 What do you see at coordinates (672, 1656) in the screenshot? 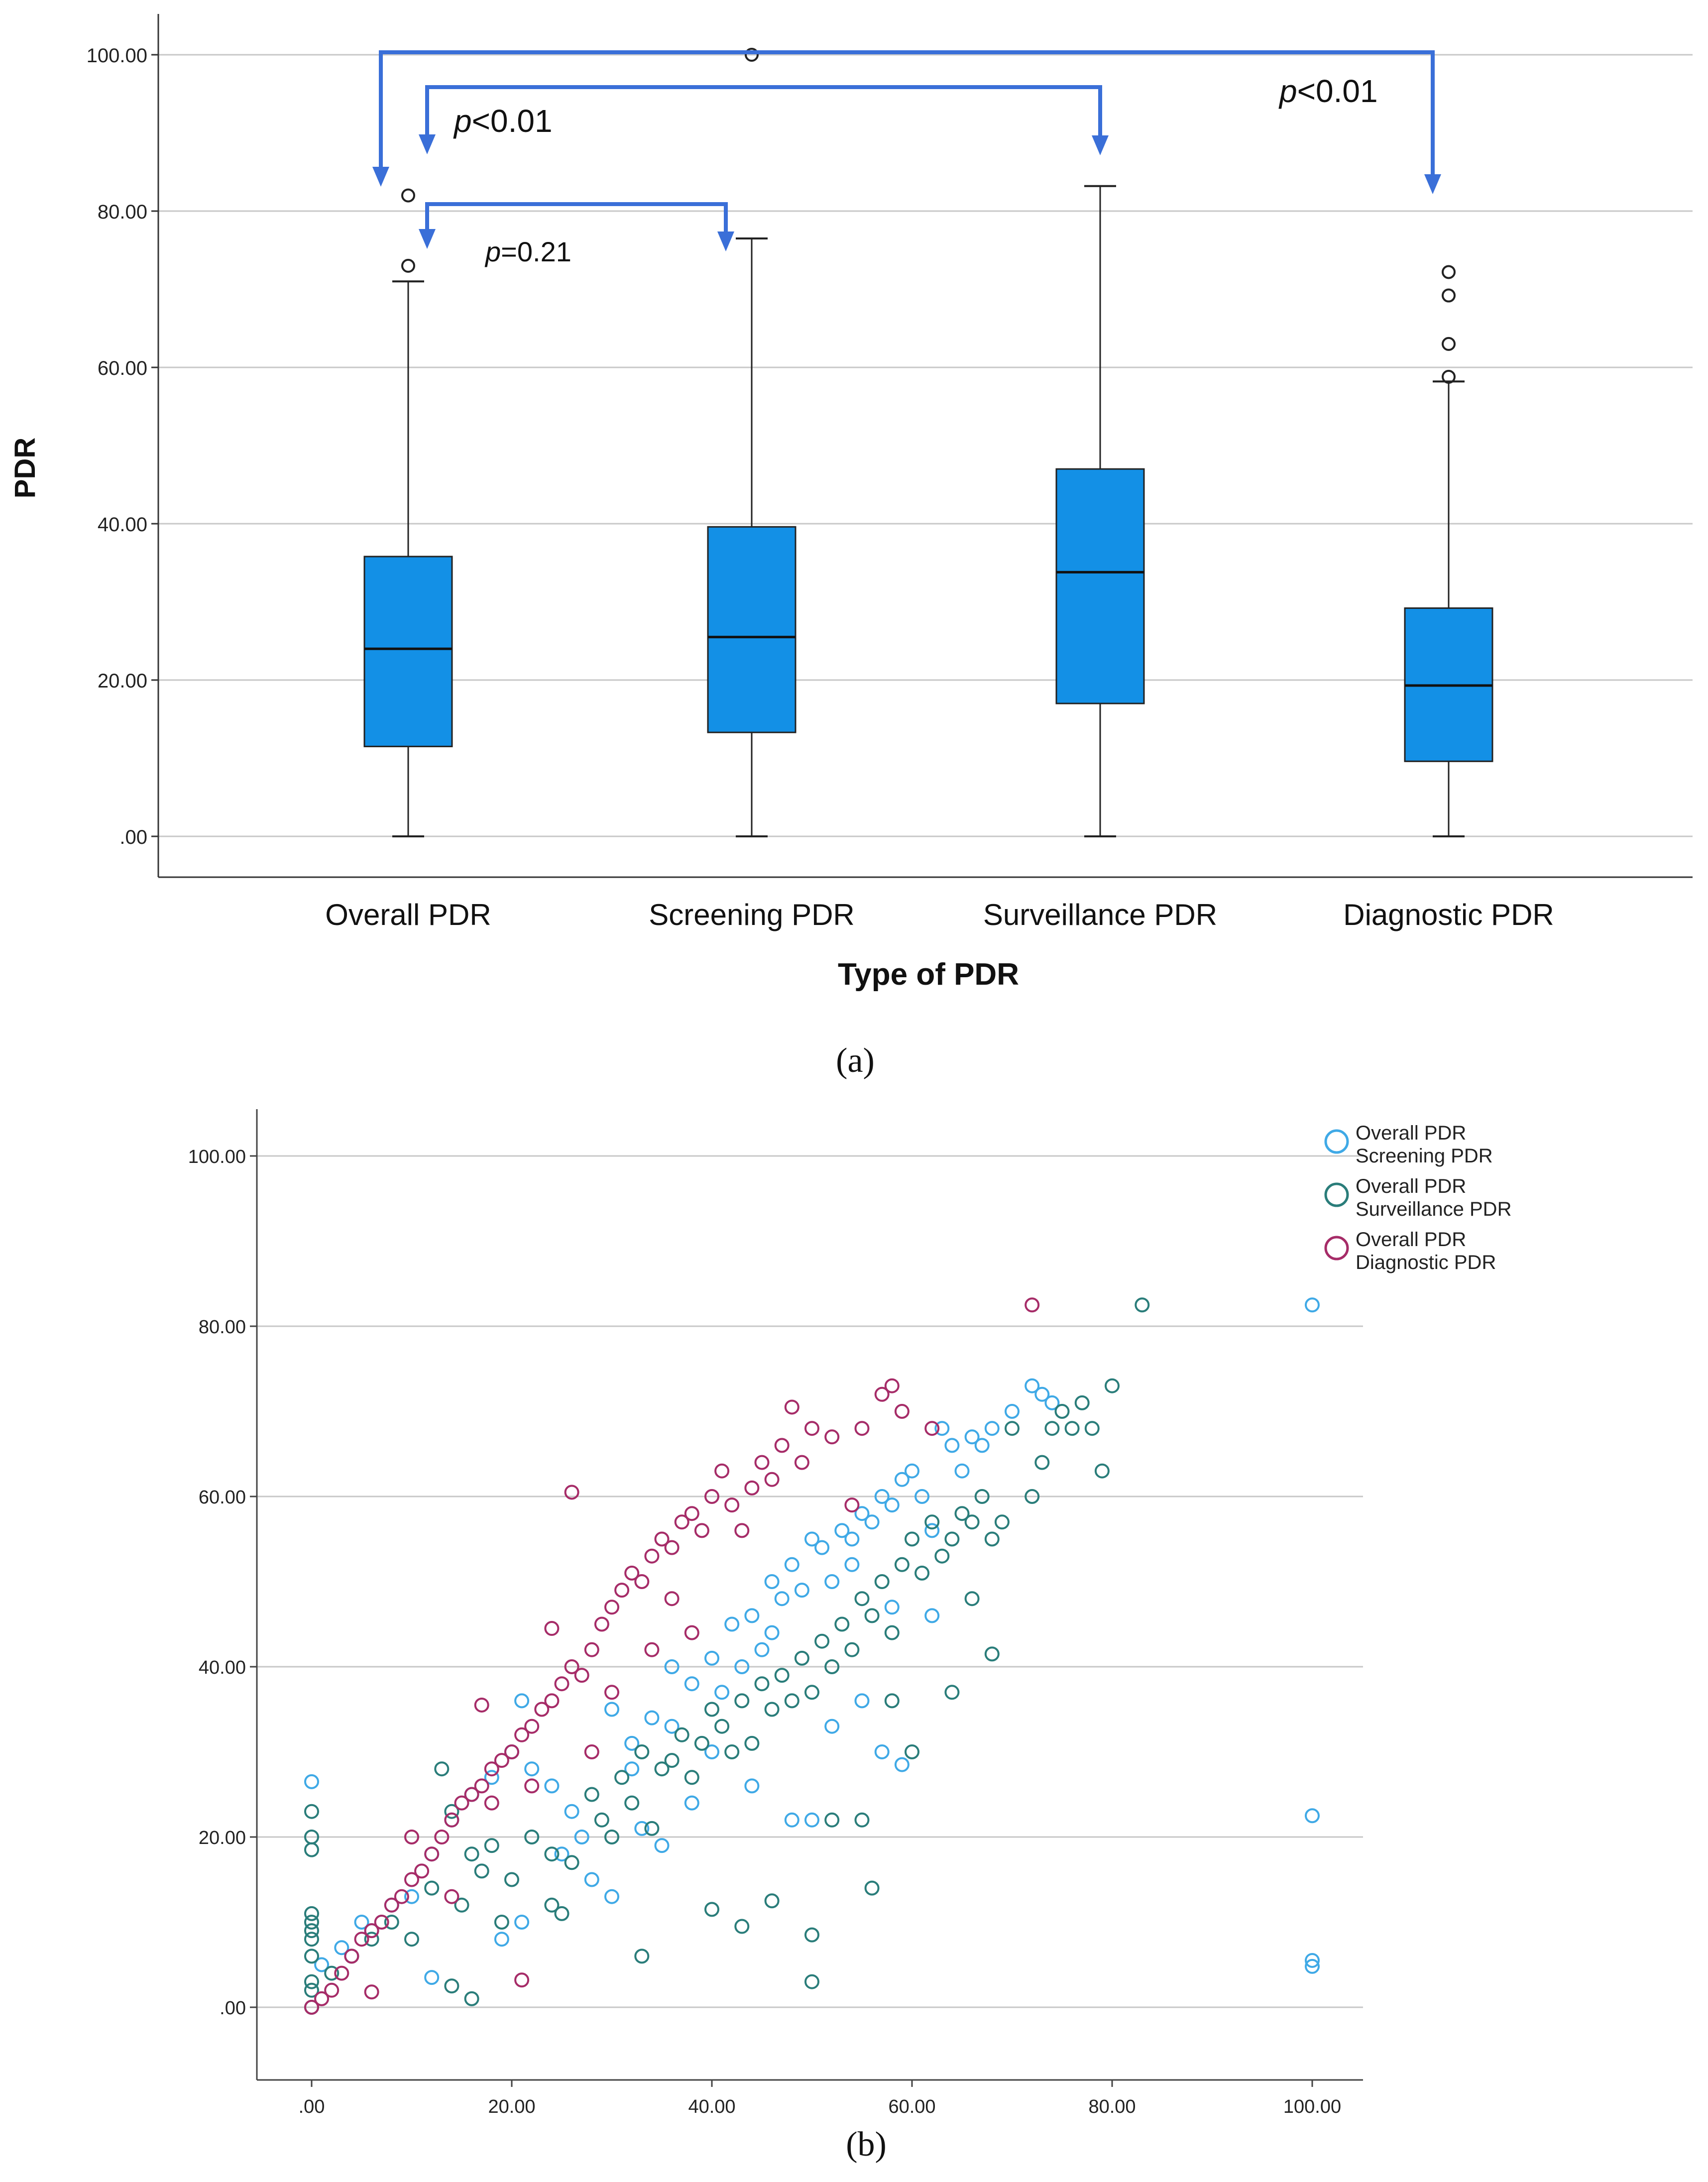
I see `scatter-series` at bounding box center [672, 1656].